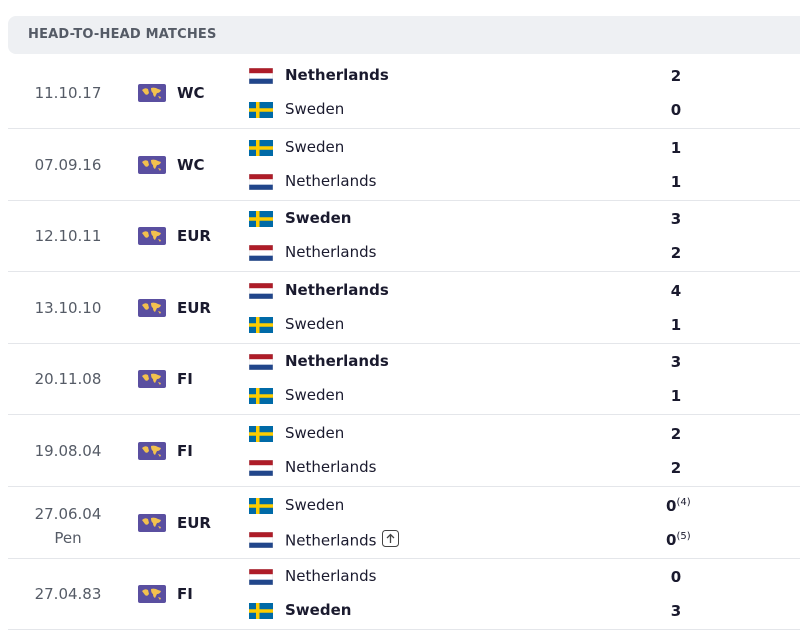  Describe the element at coordinates (404, 237) in the screenshot. I see `match-row: 12.10.11 EUR Sweden 3 Netherlands 2` at that location.